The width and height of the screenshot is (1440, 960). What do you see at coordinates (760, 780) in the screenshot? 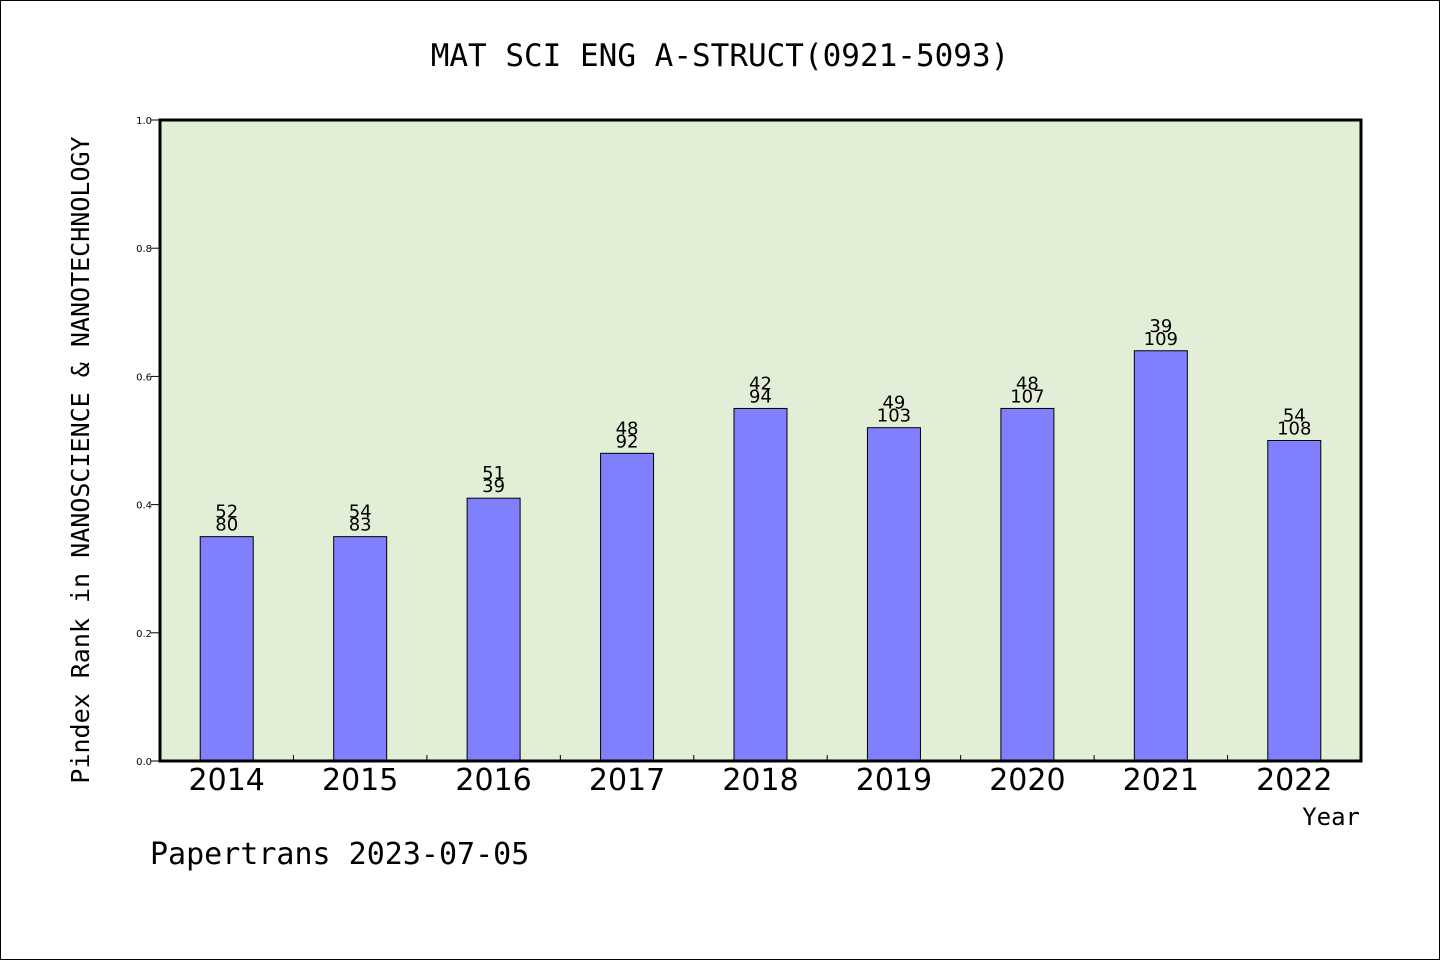
I see `x-tick-label: 2018` at bounding box center [760, 780].